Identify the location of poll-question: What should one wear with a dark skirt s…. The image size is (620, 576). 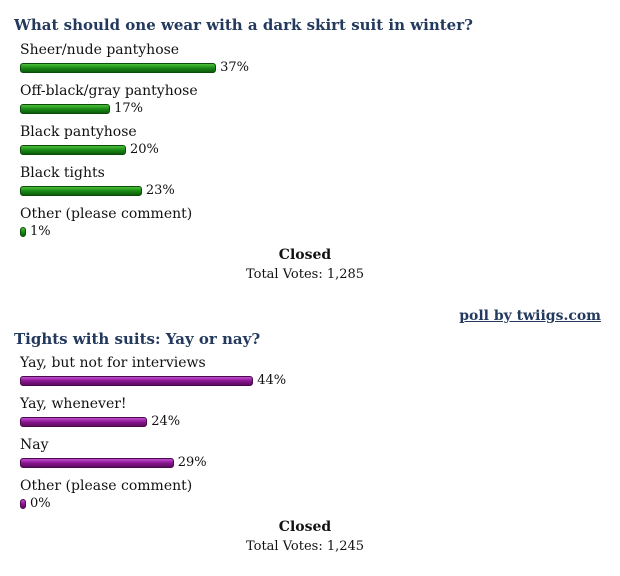
(243, 25).